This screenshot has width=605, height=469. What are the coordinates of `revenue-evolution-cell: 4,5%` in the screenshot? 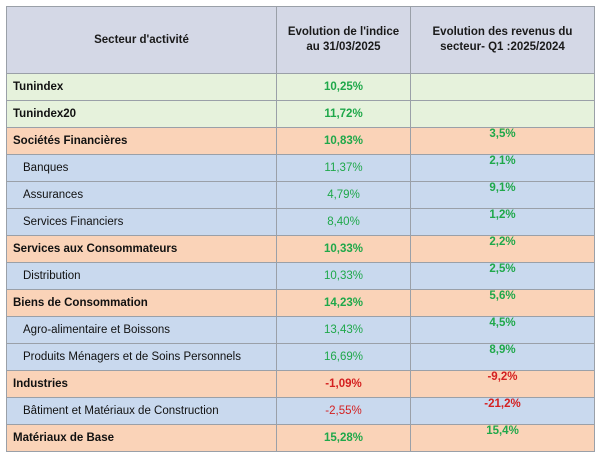 It's located at (502, 330).